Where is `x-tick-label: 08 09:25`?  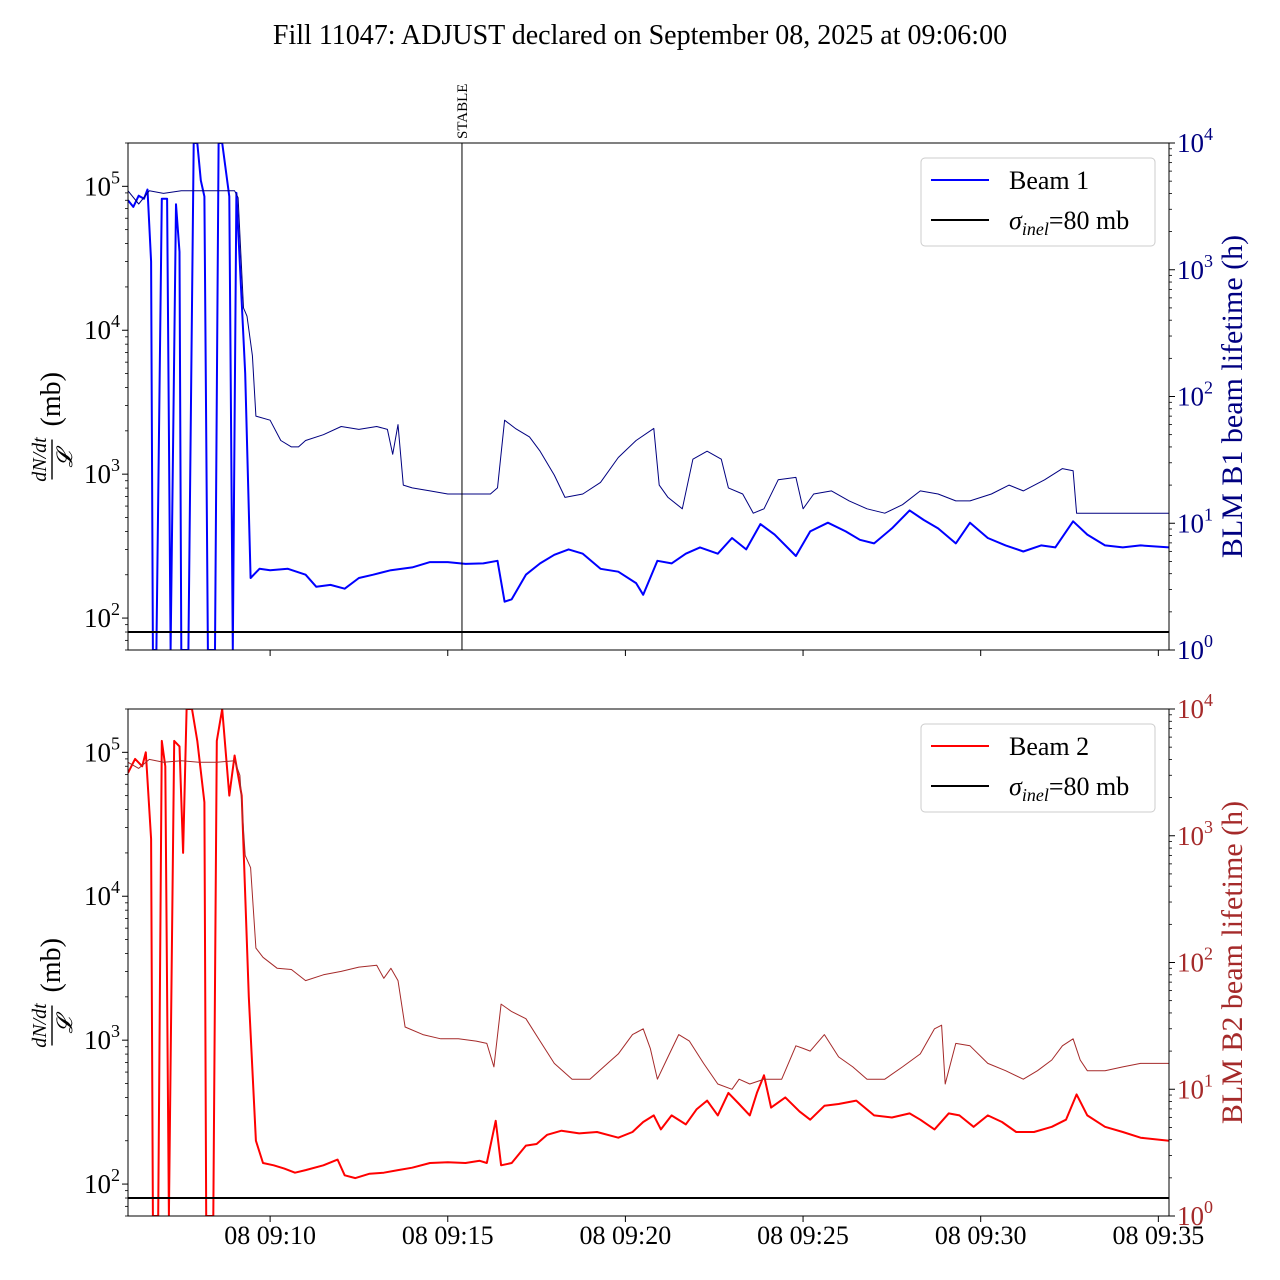
x-tick-label: 08 09:25 is located at coordinates (803, 1235).